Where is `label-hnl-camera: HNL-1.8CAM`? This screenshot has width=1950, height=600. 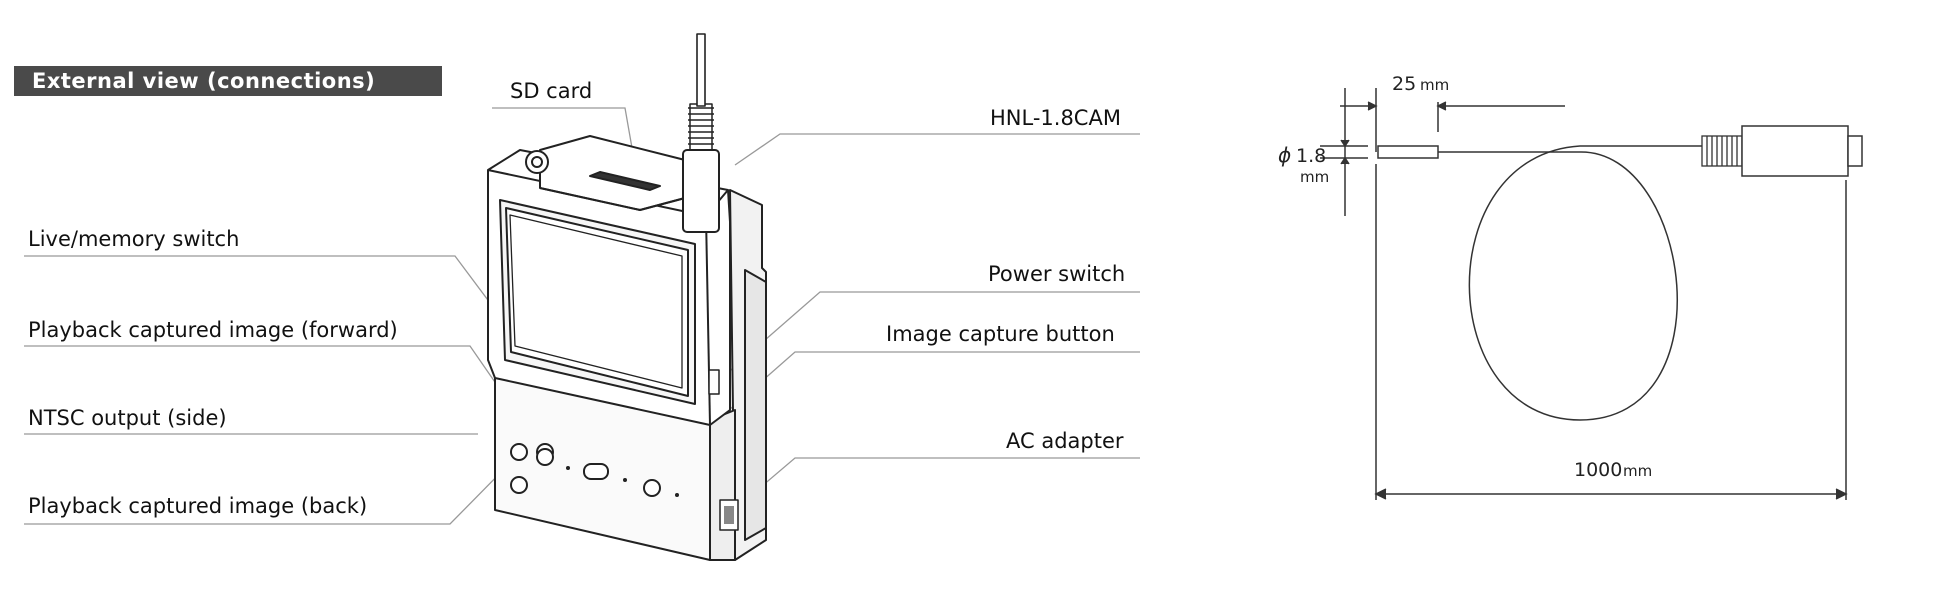
label-hnl-camera: HNL-1.8CAM is located at coordinates (1055, 118).